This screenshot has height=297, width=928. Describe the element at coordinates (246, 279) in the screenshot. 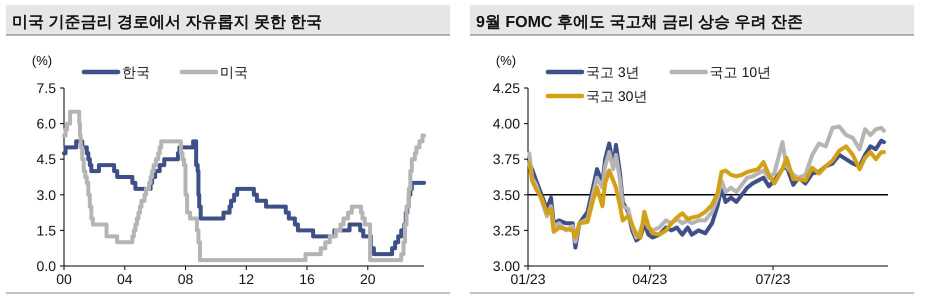

I see `x-tick-label: 12` at that location.